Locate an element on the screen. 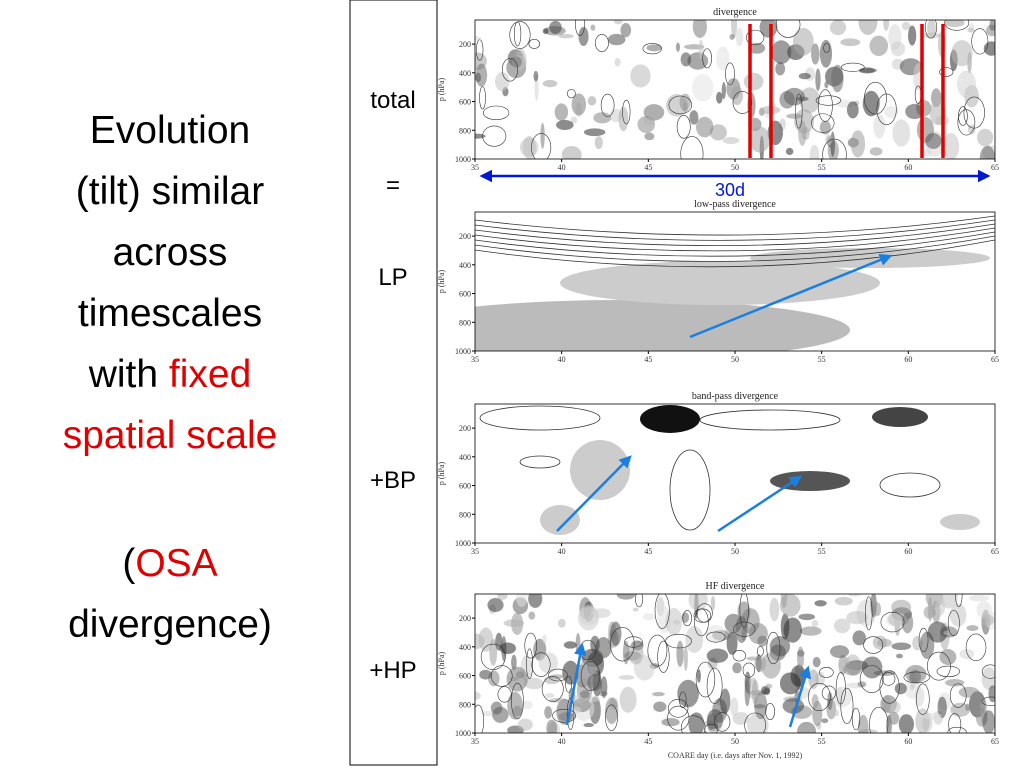 The height and width of the screenshot is (768, 1024). x-tick-label: 40 is located at coordinates (562, 359).